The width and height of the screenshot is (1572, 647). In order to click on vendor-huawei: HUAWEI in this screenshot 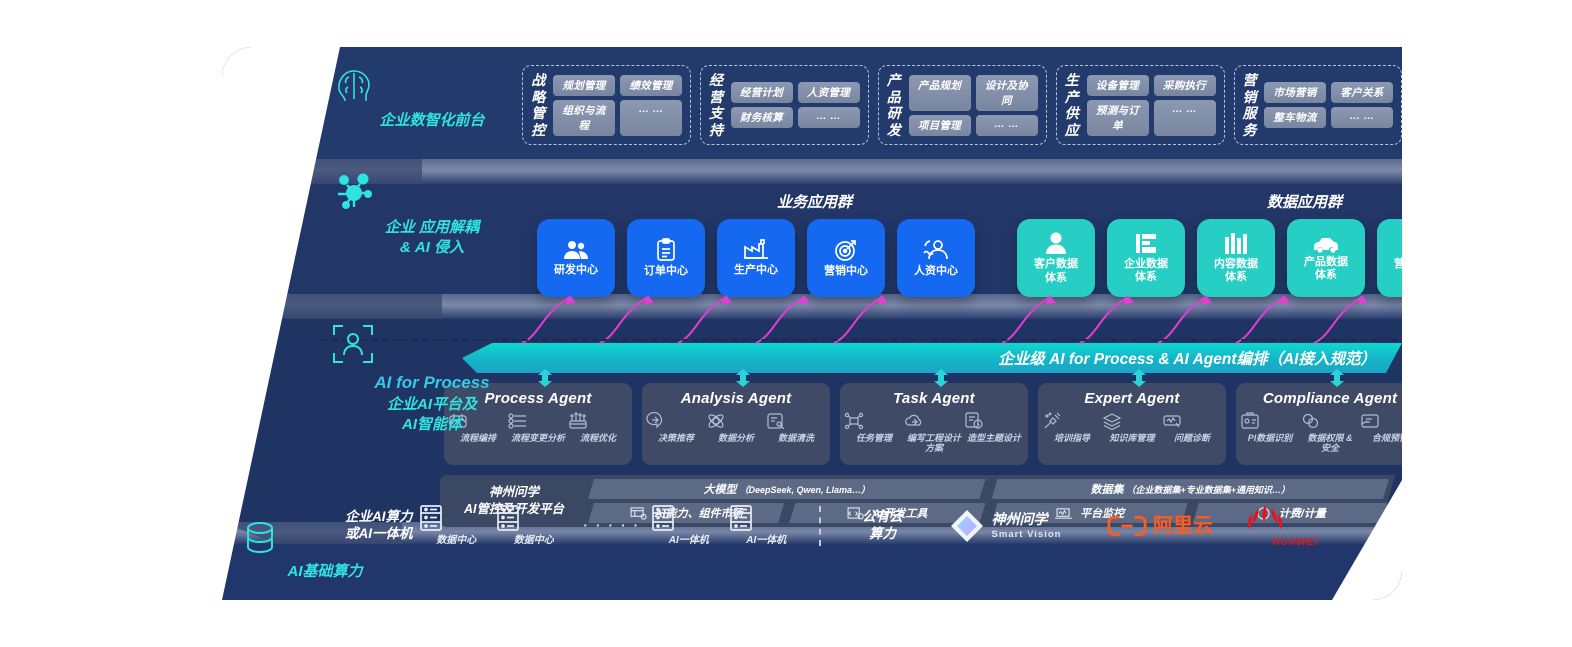, I will do `click(1295, 526)`.